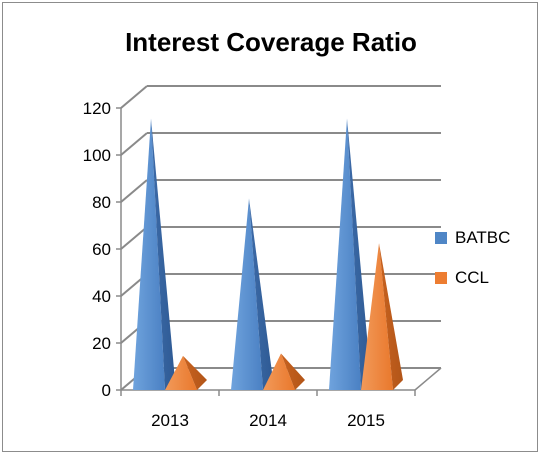  What do you see at coordinates (441, 278) in the screenshot?
I see `legend-swatch-ccl` at bounding box center [441, 278].